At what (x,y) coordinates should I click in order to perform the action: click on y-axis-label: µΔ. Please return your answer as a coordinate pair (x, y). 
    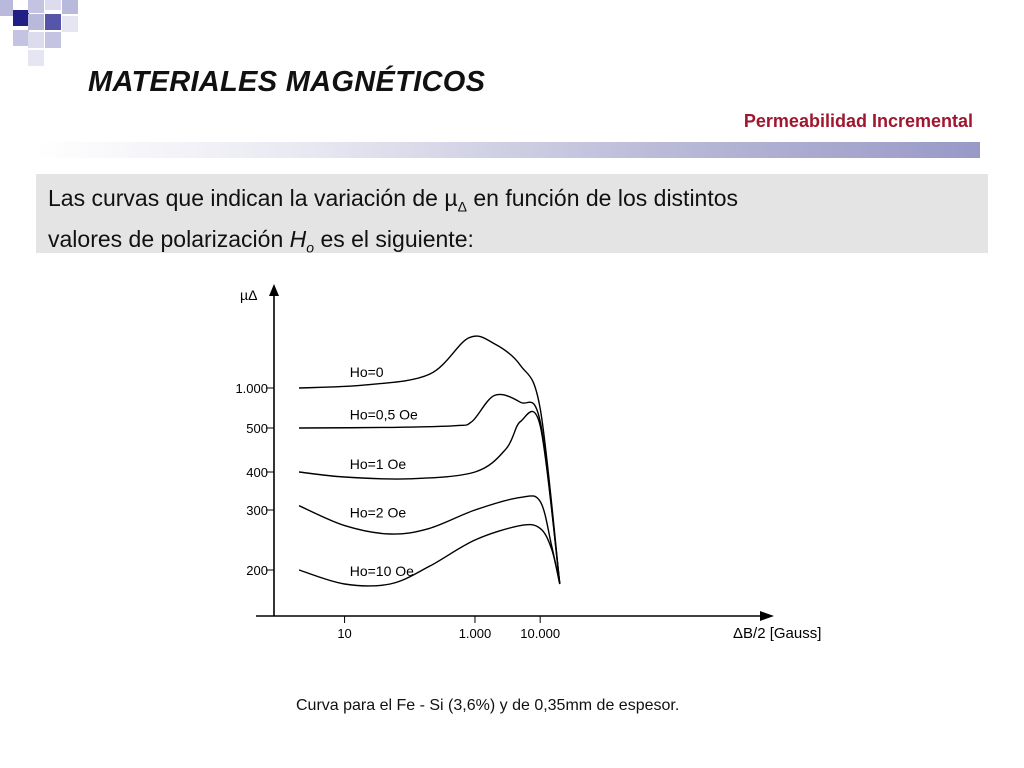
    Looking at the image, I should click on (248, 295).